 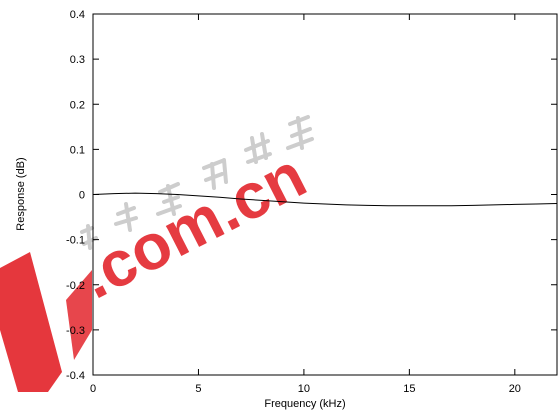 I want to click on series-line, so click(x=325, y=199).